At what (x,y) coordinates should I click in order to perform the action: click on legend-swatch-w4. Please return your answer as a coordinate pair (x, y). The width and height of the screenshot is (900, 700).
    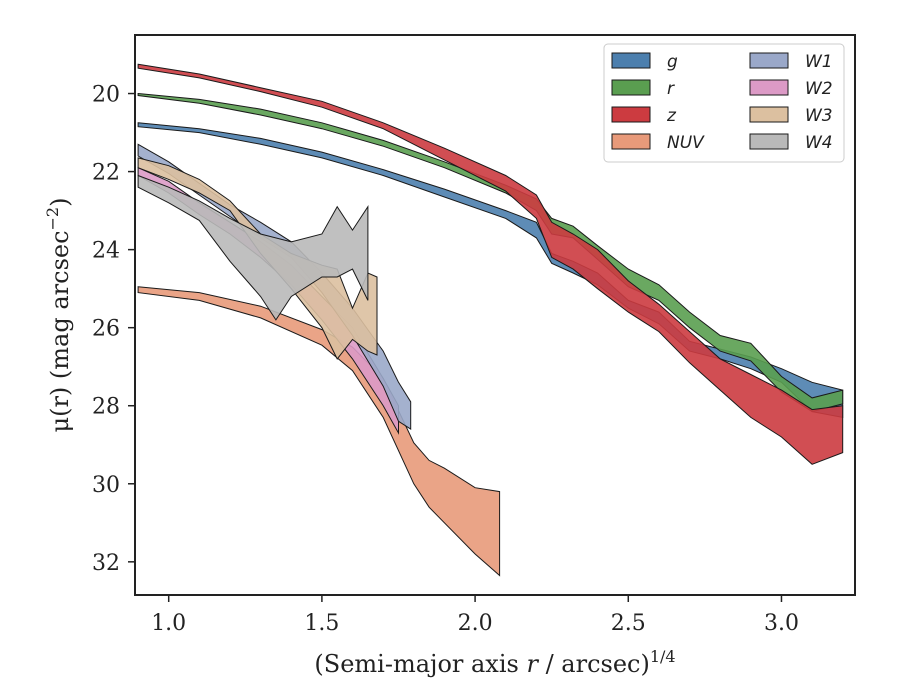
    Looking at the image, I should click on (769, 141).